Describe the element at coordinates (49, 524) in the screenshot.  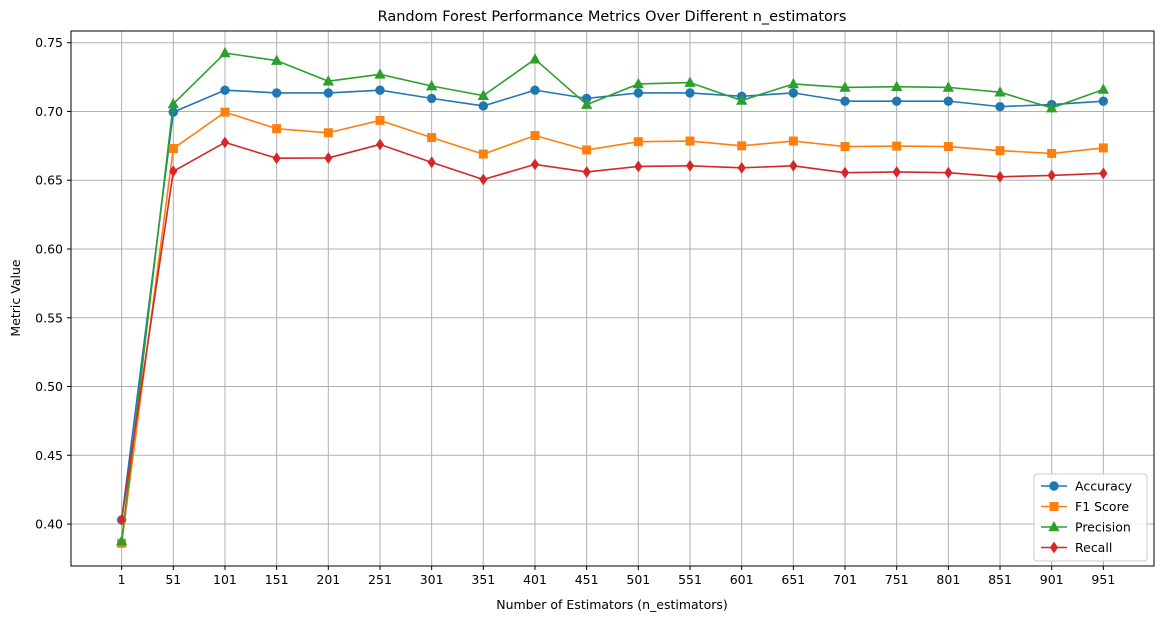
I see `y-tick-label: 0.40` at that location.